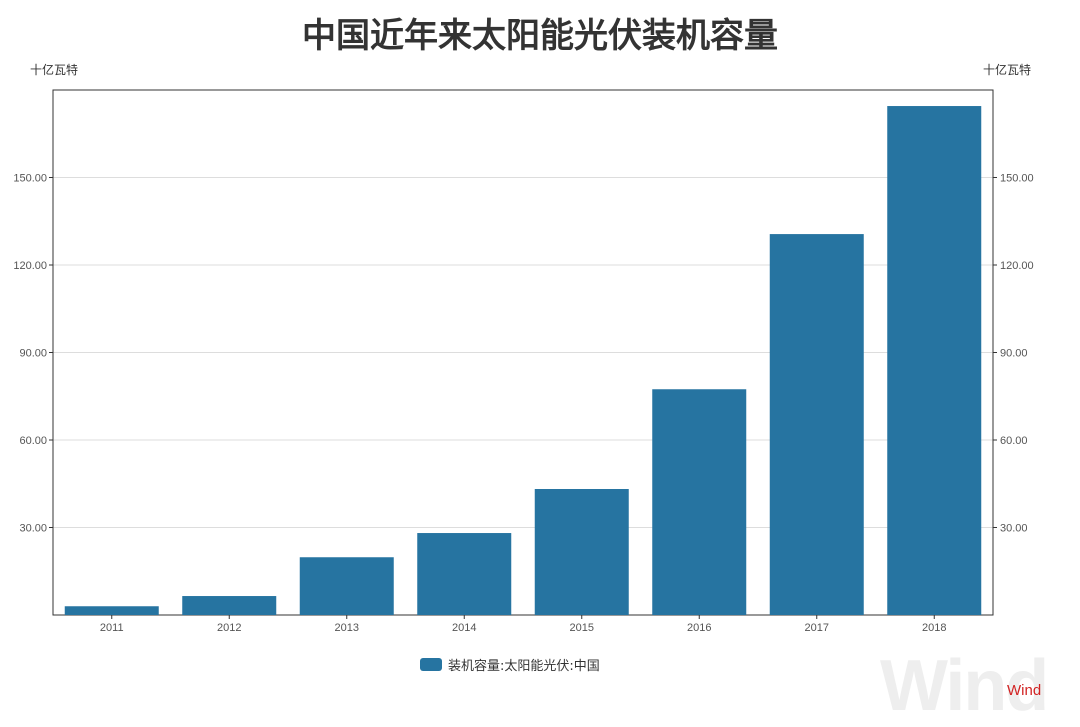 The image size is (1080, 727). What do you see at coordinates (1007, 70) in the screenshot?
I see `y-axis-unit-right: 十亿瓦特` at bounding box center [1007, 70].